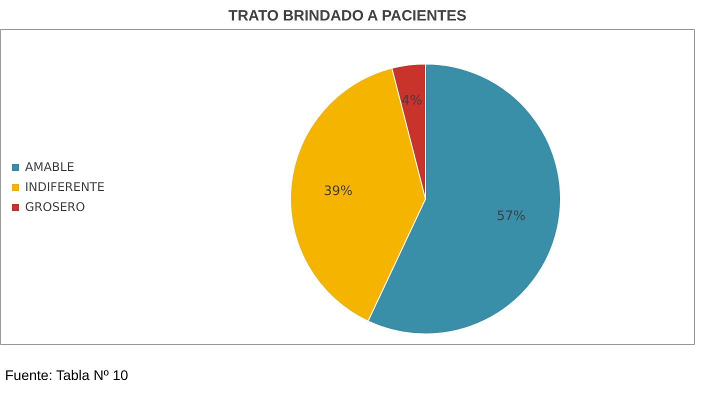  I want to click on legend-label: INDIFERENTE, so click(65, 187).